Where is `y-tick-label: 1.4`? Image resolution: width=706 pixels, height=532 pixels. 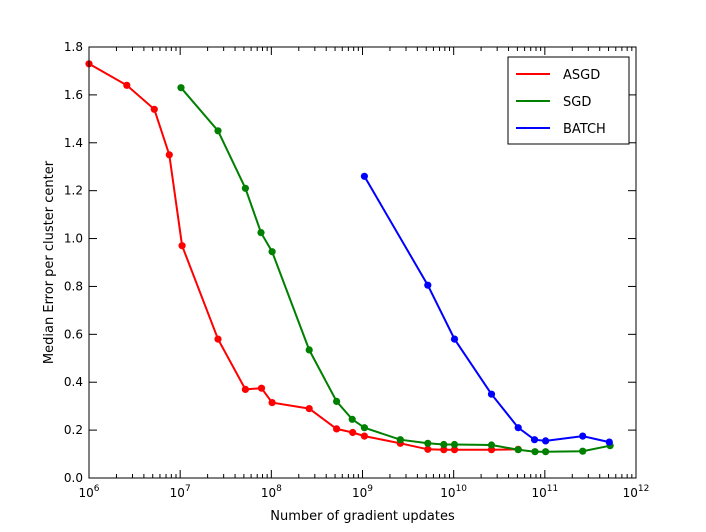 y-tick-label: 1.4 is located at coordinates (73, 143).